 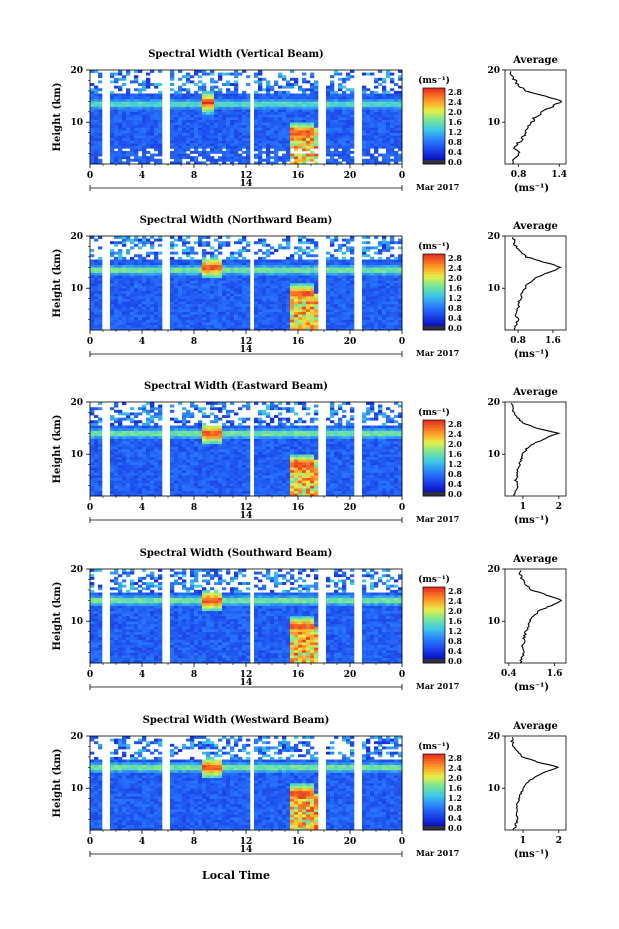 I want to click on colorbar-frame, so click(x=434, y=458).